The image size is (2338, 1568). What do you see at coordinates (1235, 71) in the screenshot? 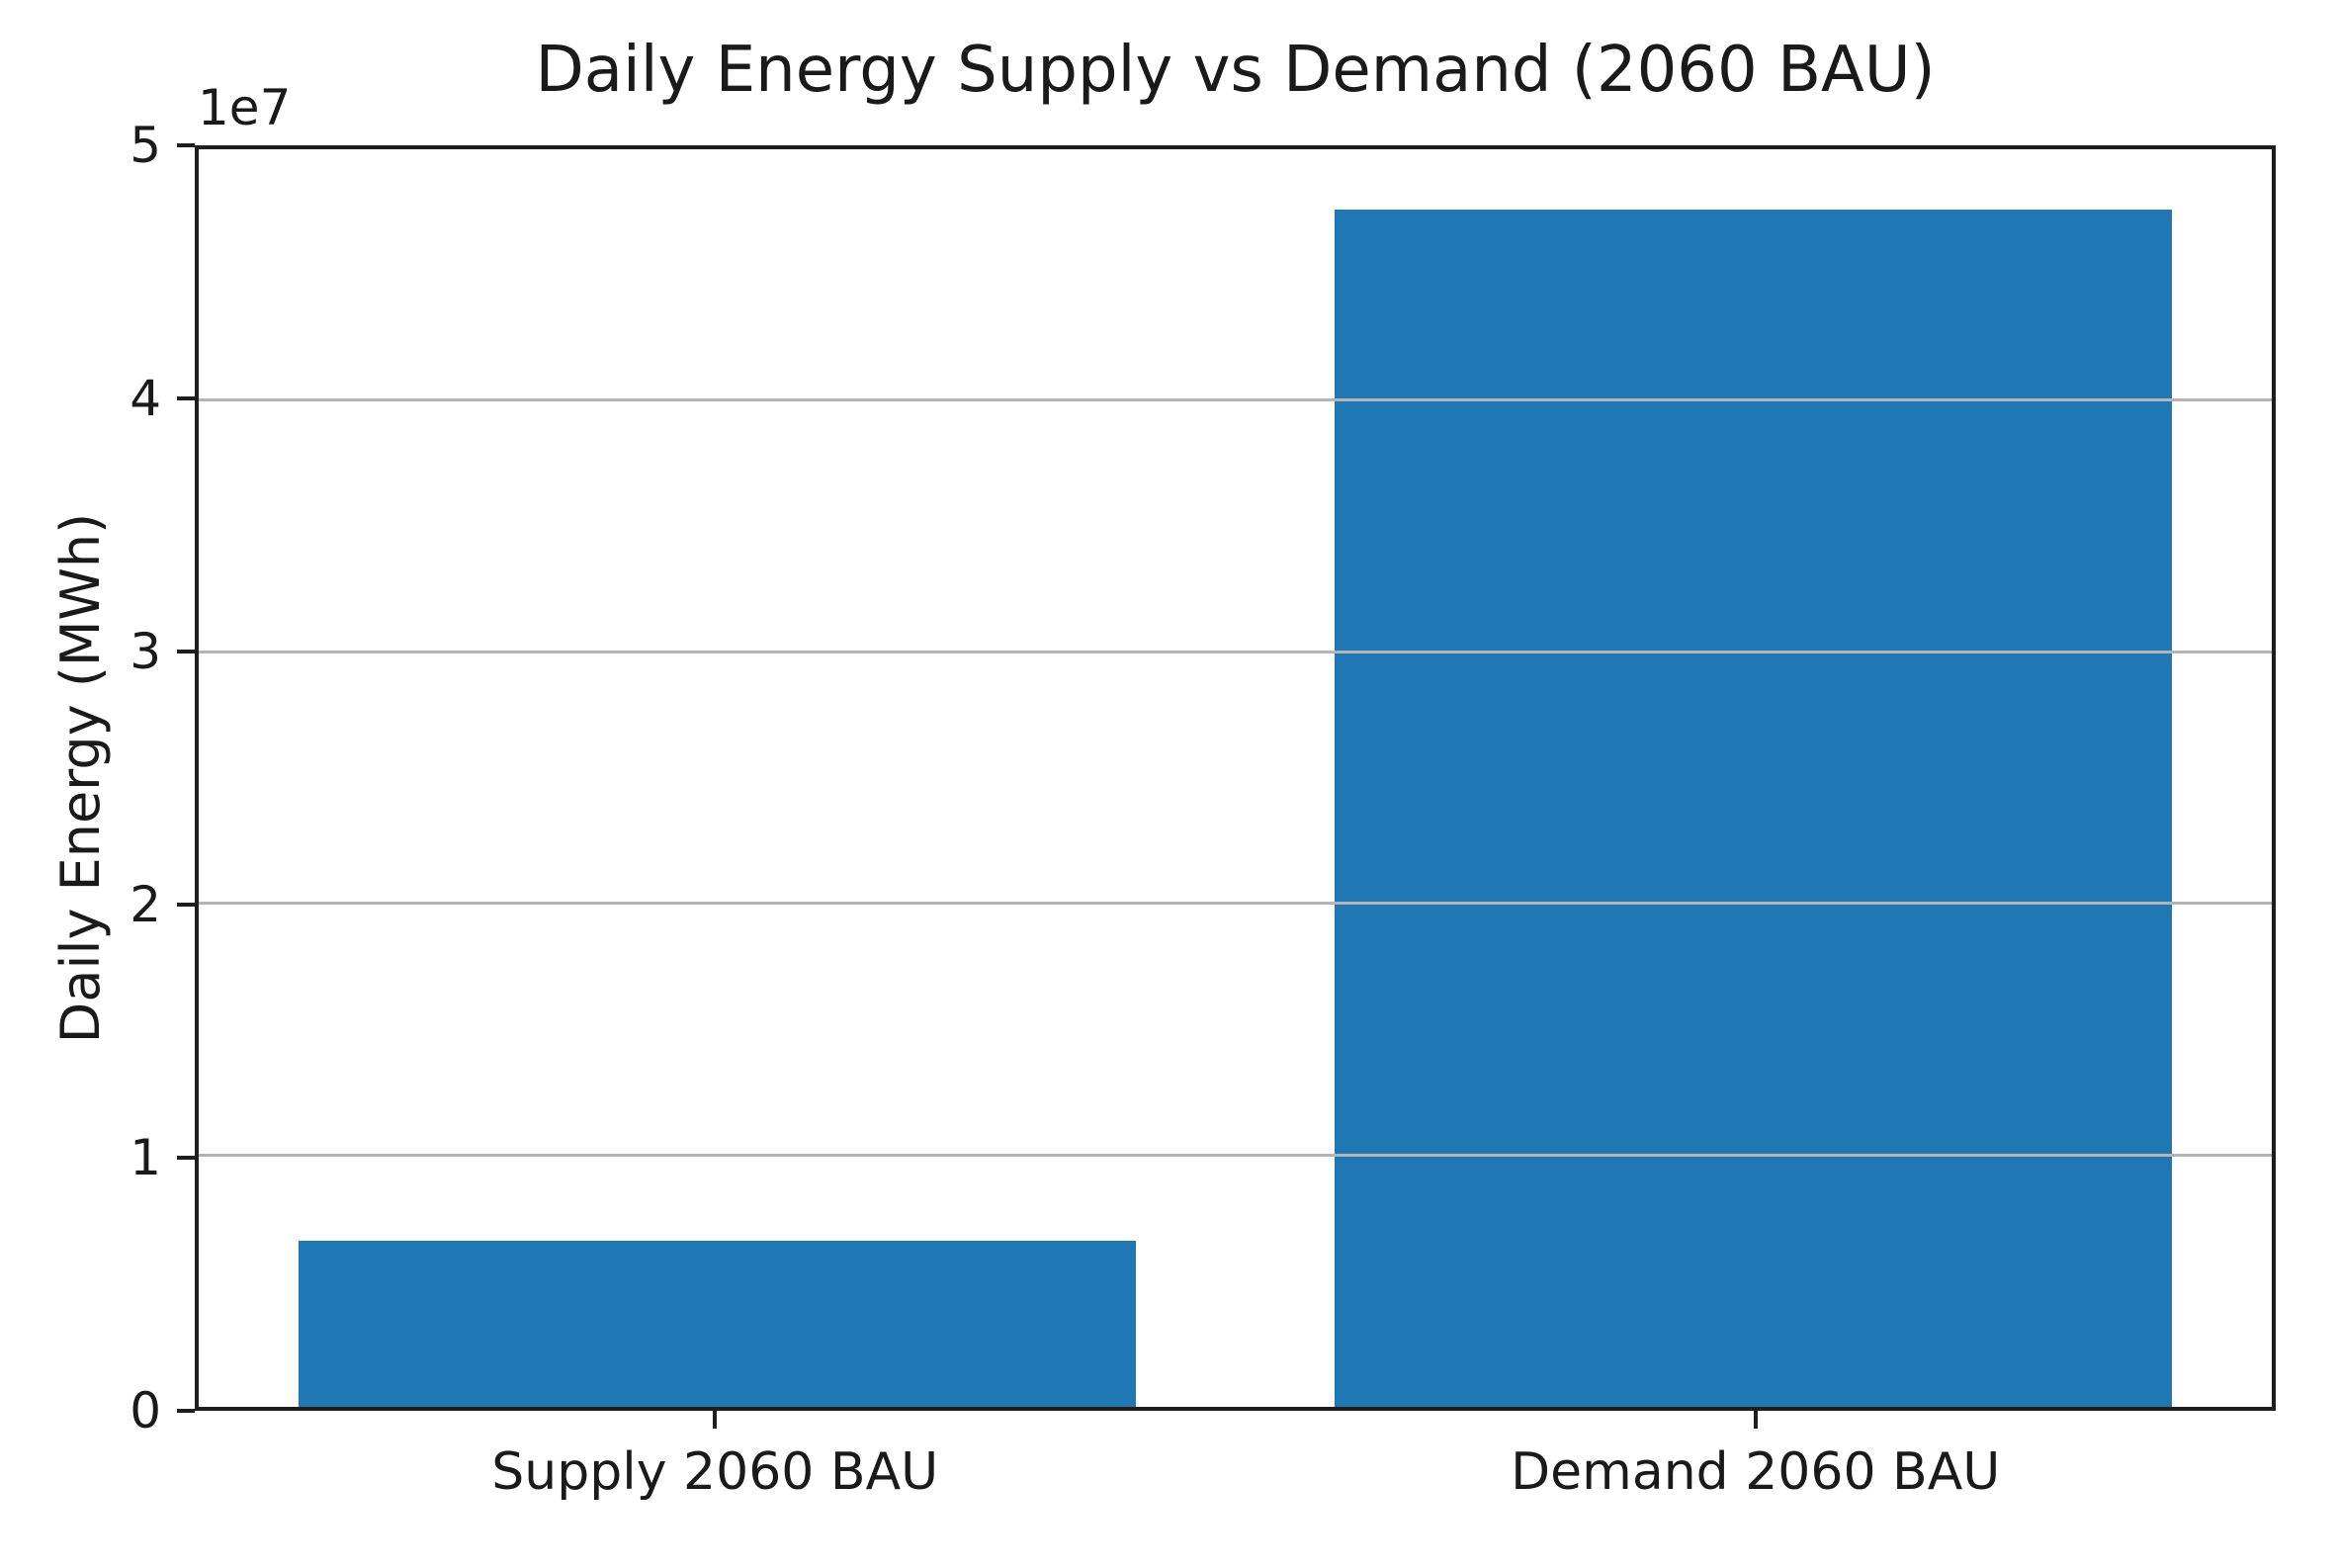
I see `chart-title: Daily Energy Supply vs Demand (2060 BAU)` at bounding box center [1235, 71].